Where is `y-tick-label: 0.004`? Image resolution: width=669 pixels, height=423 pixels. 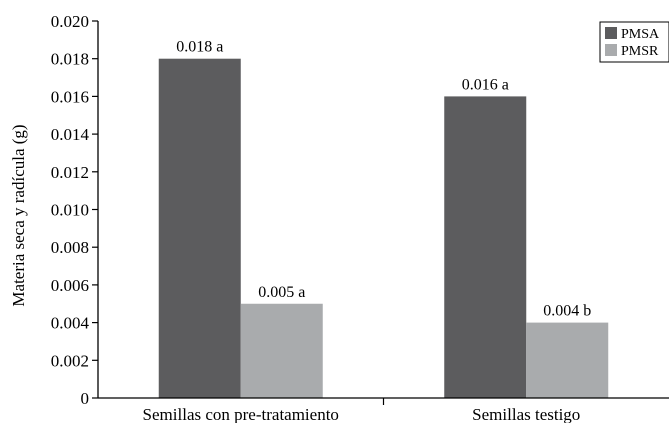
y-tick-label: 0.004 is located at coordinates (70, 323).